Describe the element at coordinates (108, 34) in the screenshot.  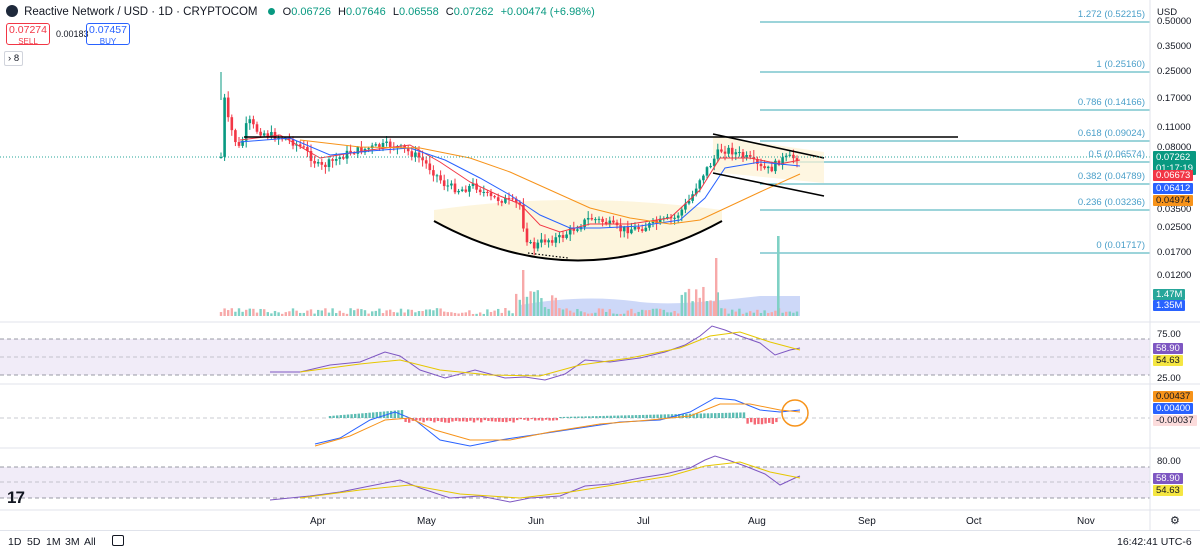
I see `buy-button: 0.07457 BUY` at that location.